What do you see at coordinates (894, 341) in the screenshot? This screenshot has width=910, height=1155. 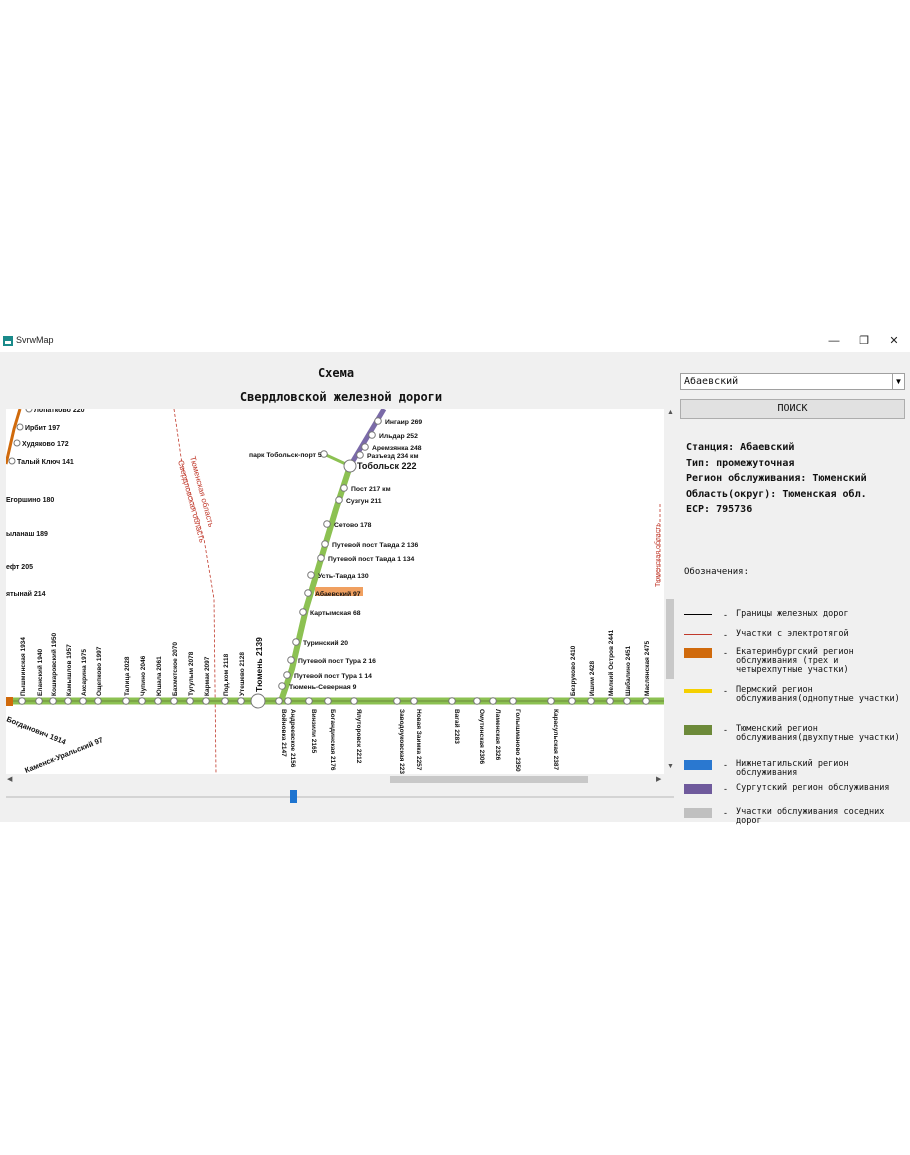 I see `close-button: ✕` at bounding box center [894, 341].